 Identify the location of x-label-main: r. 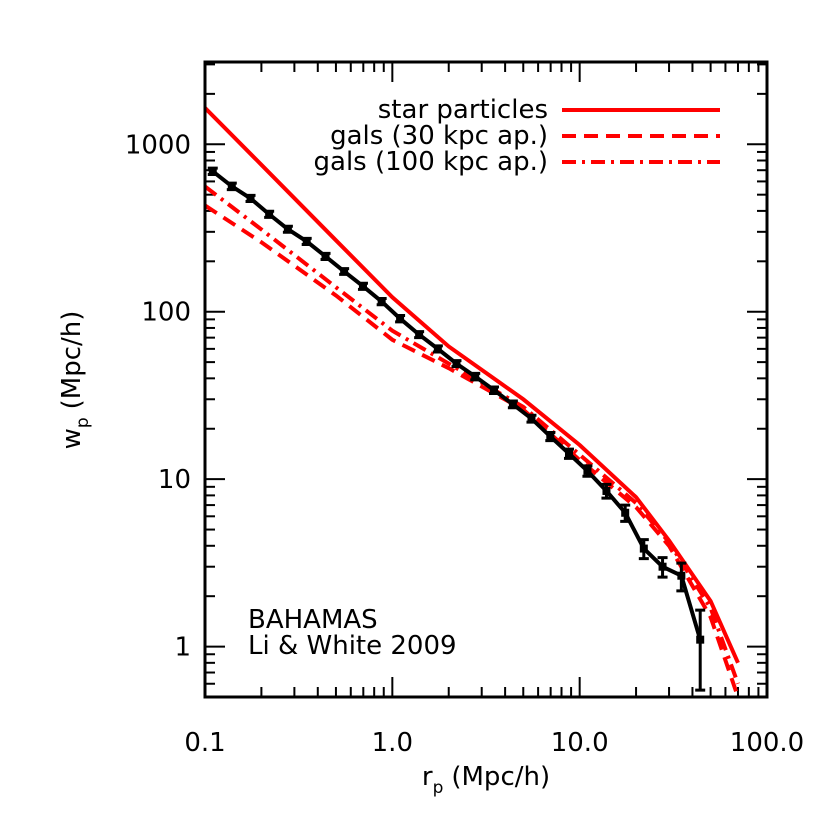
(427, 777).